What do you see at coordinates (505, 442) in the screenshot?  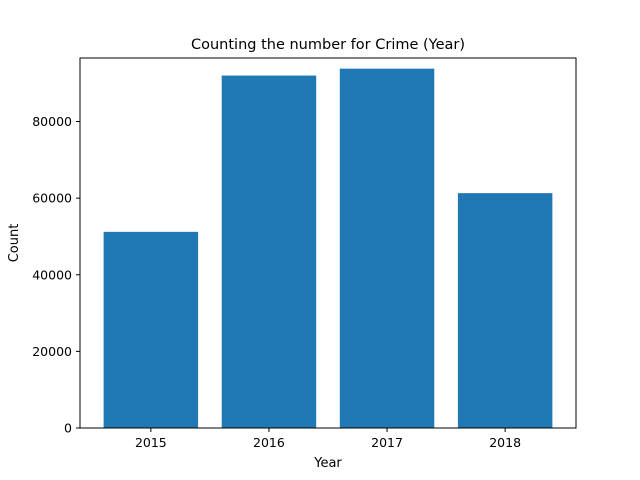 I see `x-tick-label-2018: 2018` at bounding box center [505, 442].